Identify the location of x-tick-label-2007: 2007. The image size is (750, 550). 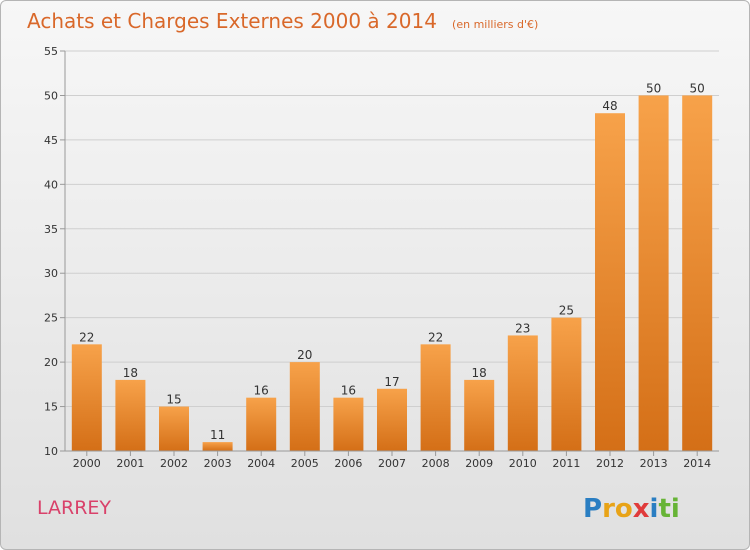
(392, 463).